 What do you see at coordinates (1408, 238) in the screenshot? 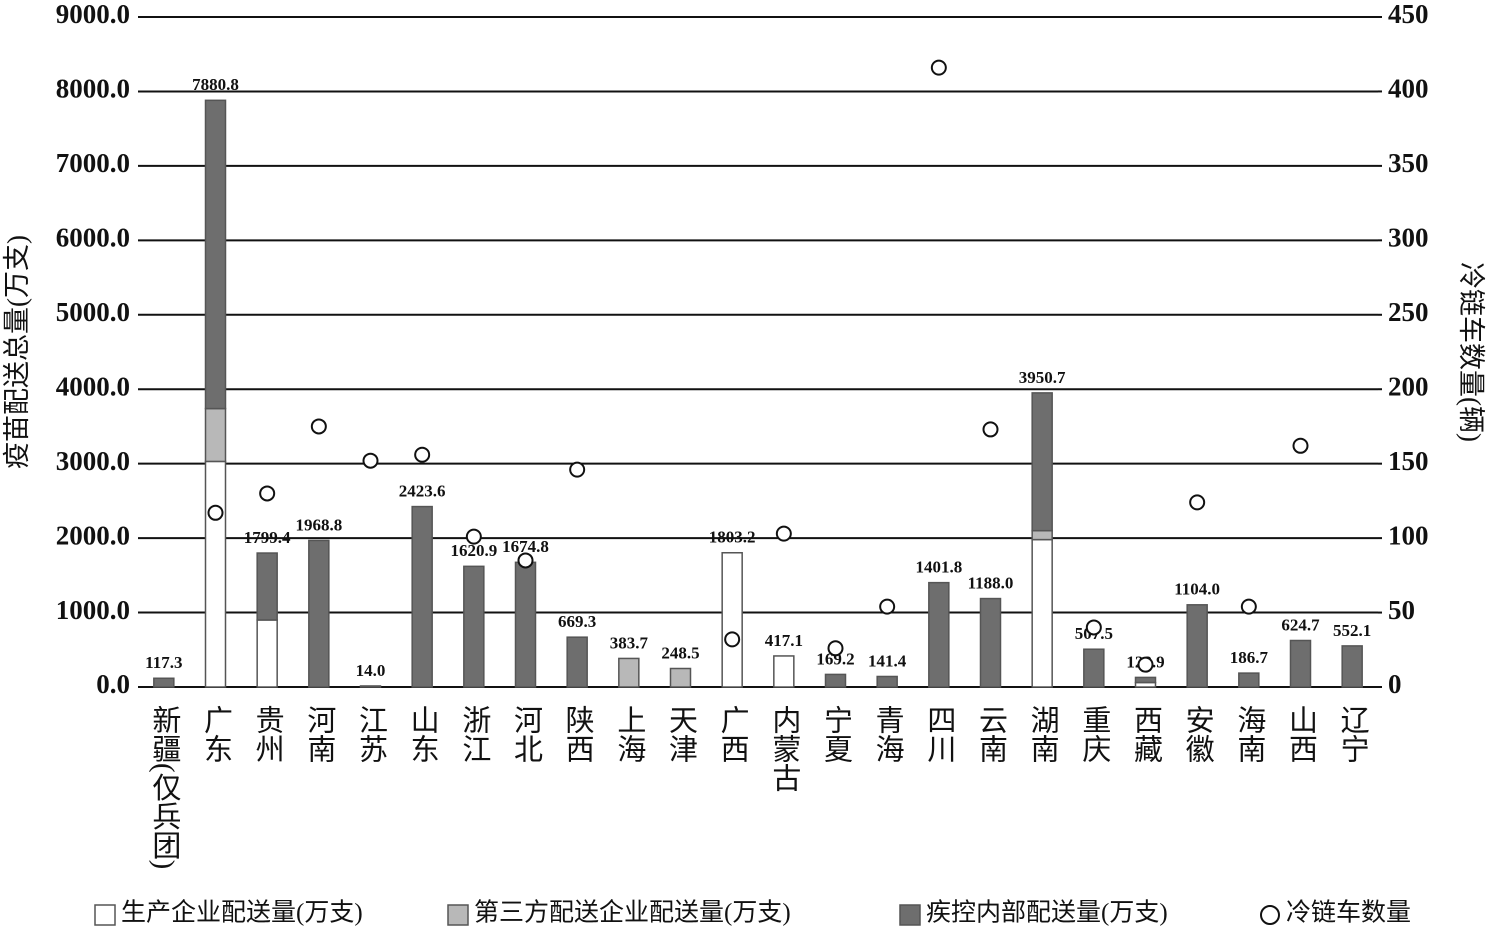
I see `y2-tick-label: 300` at bounding box center [1408, 238].